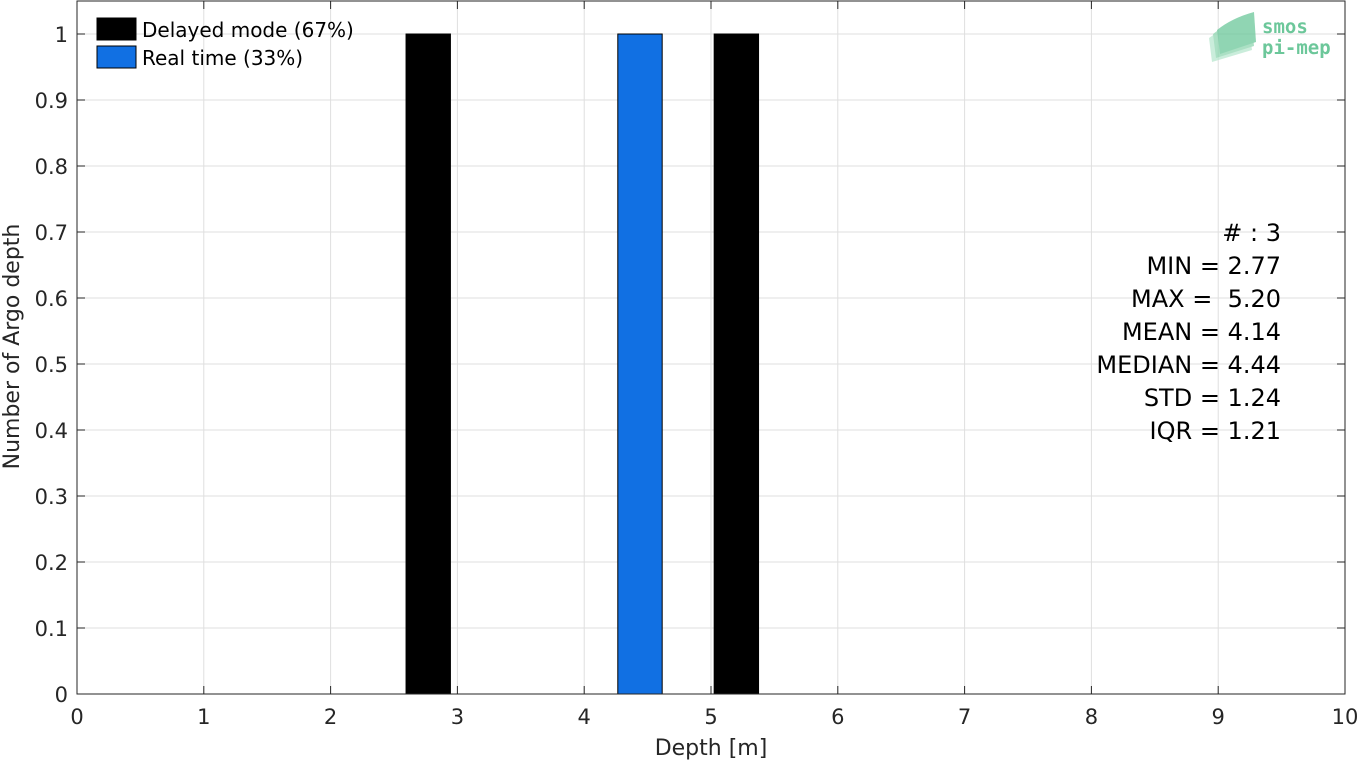 The image size is (1360, 763). What do you see at coordinates (1232, 37) in the screenshot?
I see `logo-mark-icon` at bounding box center [1232, 37].